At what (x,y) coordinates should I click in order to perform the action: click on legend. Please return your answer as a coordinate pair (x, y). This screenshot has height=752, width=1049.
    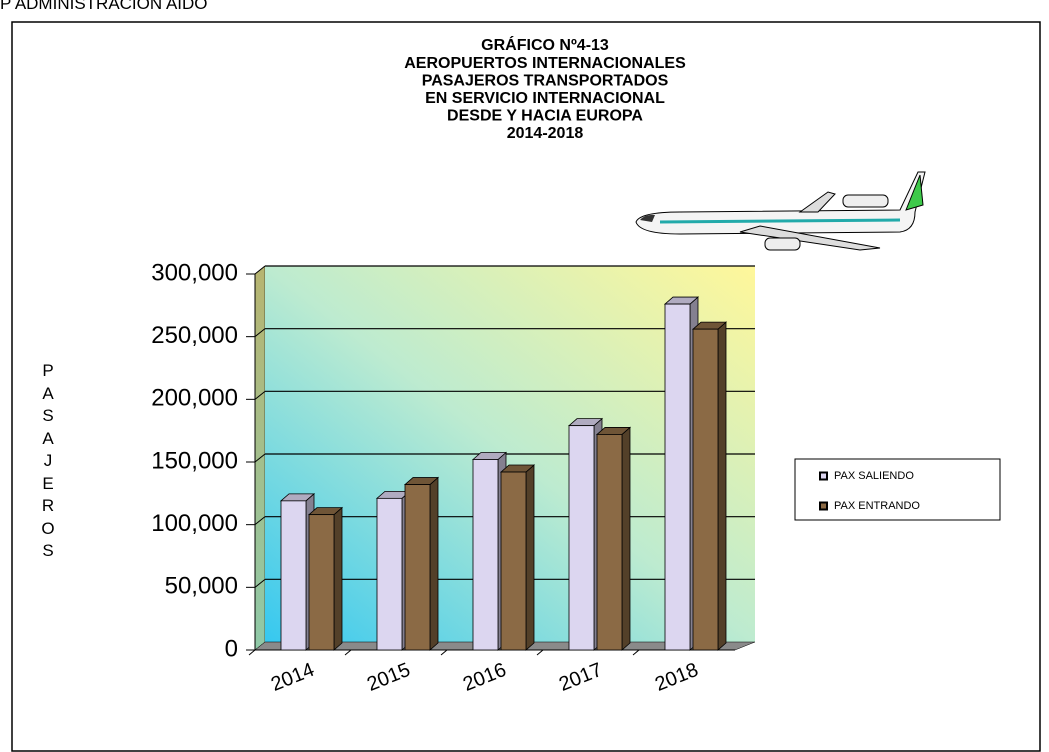
    Looking at the image, I should click on (897, 489).